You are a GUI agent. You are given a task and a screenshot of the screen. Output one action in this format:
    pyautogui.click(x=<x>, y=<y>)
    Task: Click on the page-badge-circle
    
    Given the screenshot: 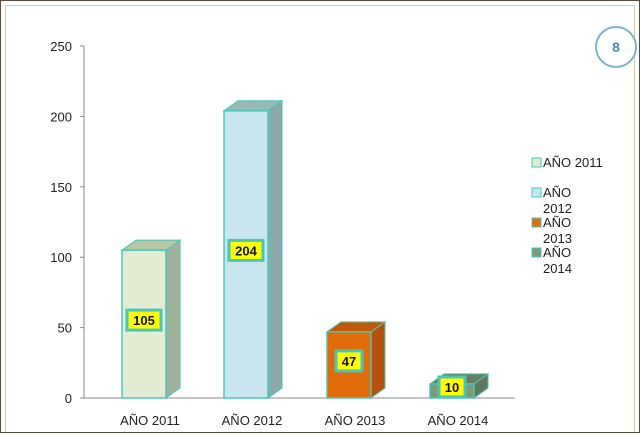 What is the action you would take?
    pyautogui.click(x=616, y=47)
    